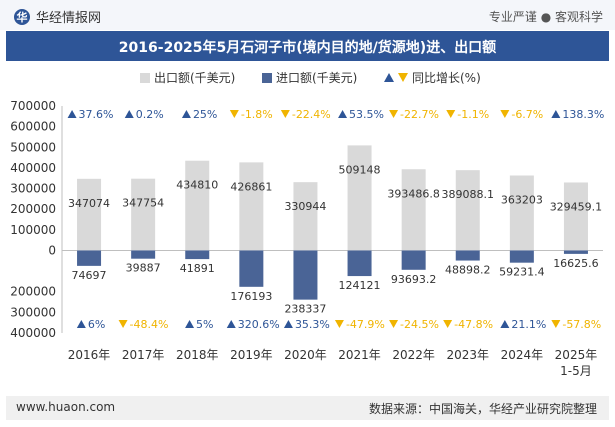 This screenshot has width=615, height=427. I want to click on export-value-label: 330944, so click(305, 206).